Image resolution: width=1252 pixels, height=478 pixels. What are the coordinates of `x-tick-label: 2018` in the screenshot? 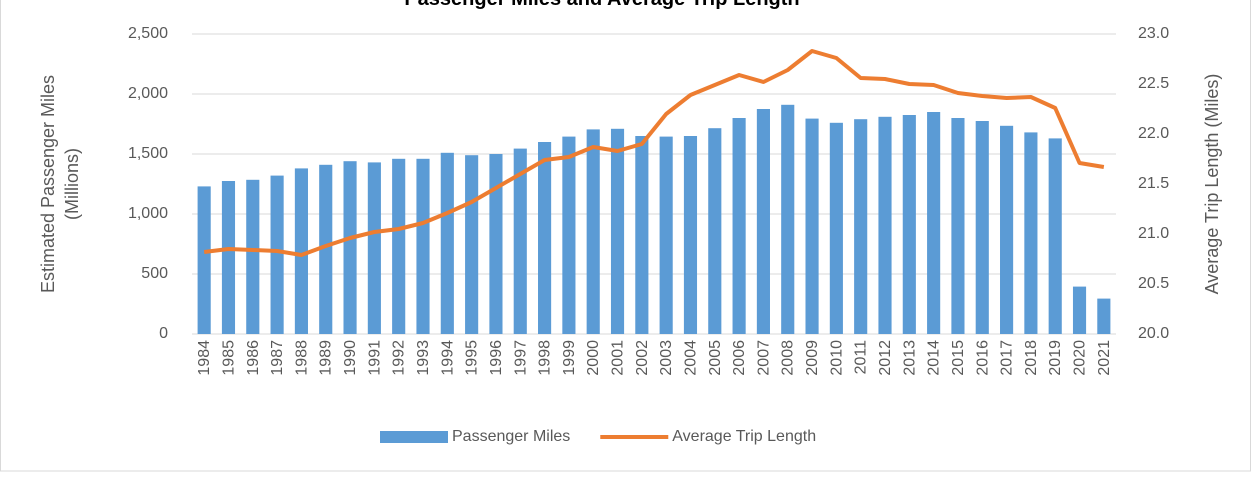 It's located at (1031, 358).